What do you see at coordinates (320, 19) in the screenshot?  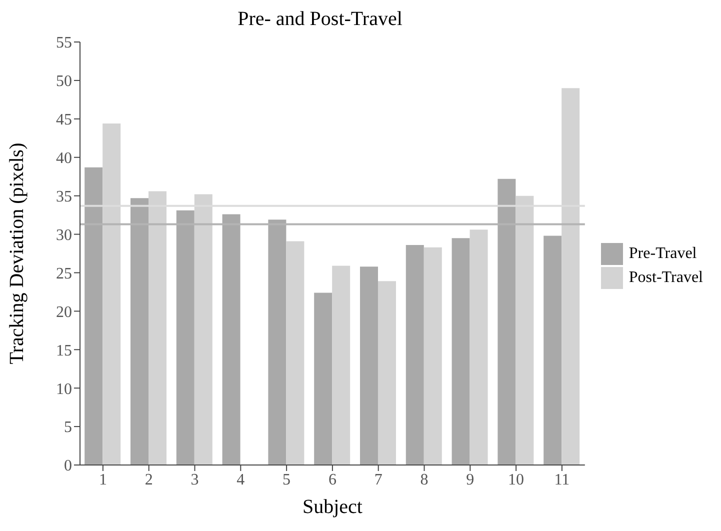 I see `chart-title: Pre- and Post-Travel` at bounding box center [320, 19].